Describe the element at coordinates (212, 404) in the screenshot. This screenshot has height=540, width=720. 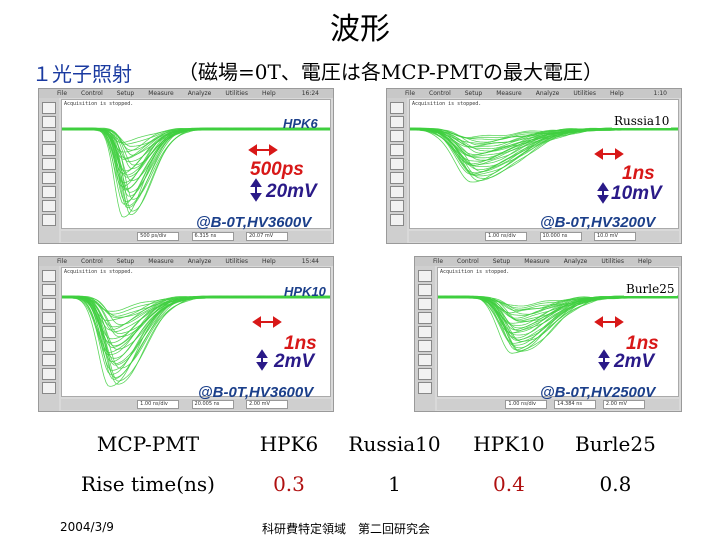
I see `scope-status-box: 20.005 ns` at that location.